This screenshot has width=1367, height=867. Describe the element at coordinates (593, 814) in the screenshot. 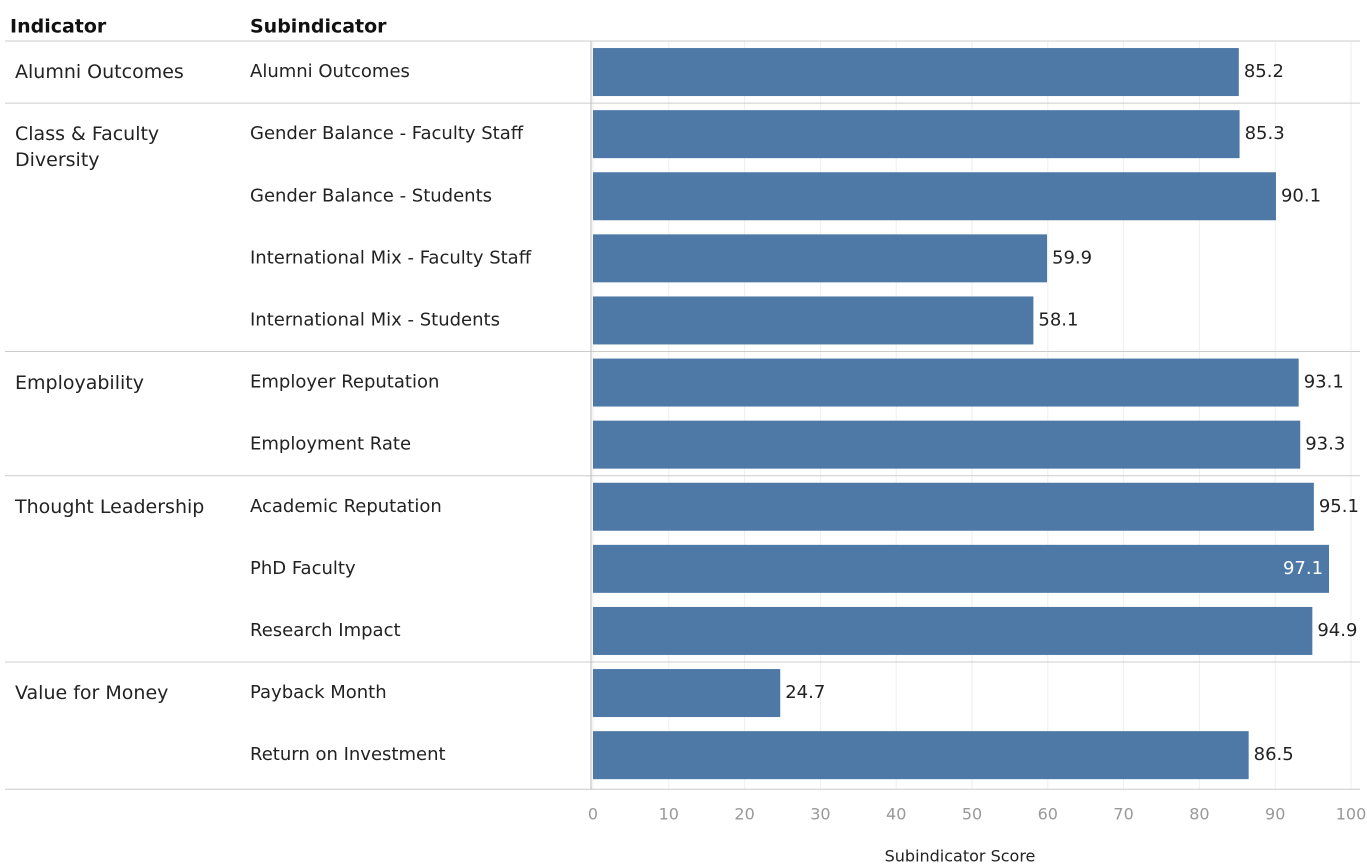

I see `x-tick-label: 0` at that location.